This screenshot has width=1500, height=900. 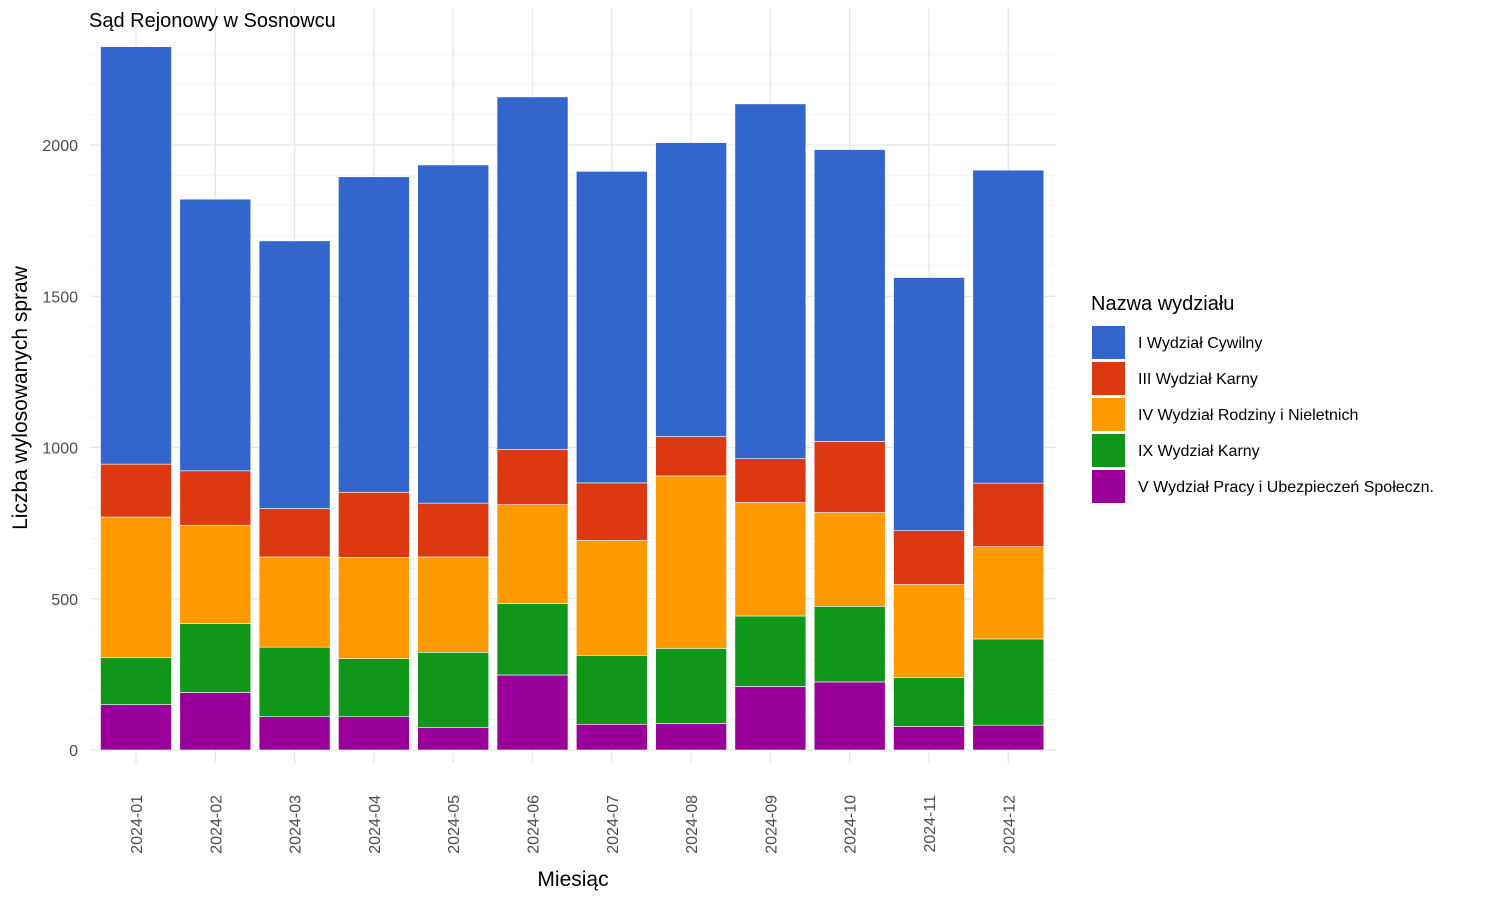 What do you see at coordinates (930, 824) in the screenshot?
I see `x-tick-label: 2024-11` at bounding box center [930, 824].